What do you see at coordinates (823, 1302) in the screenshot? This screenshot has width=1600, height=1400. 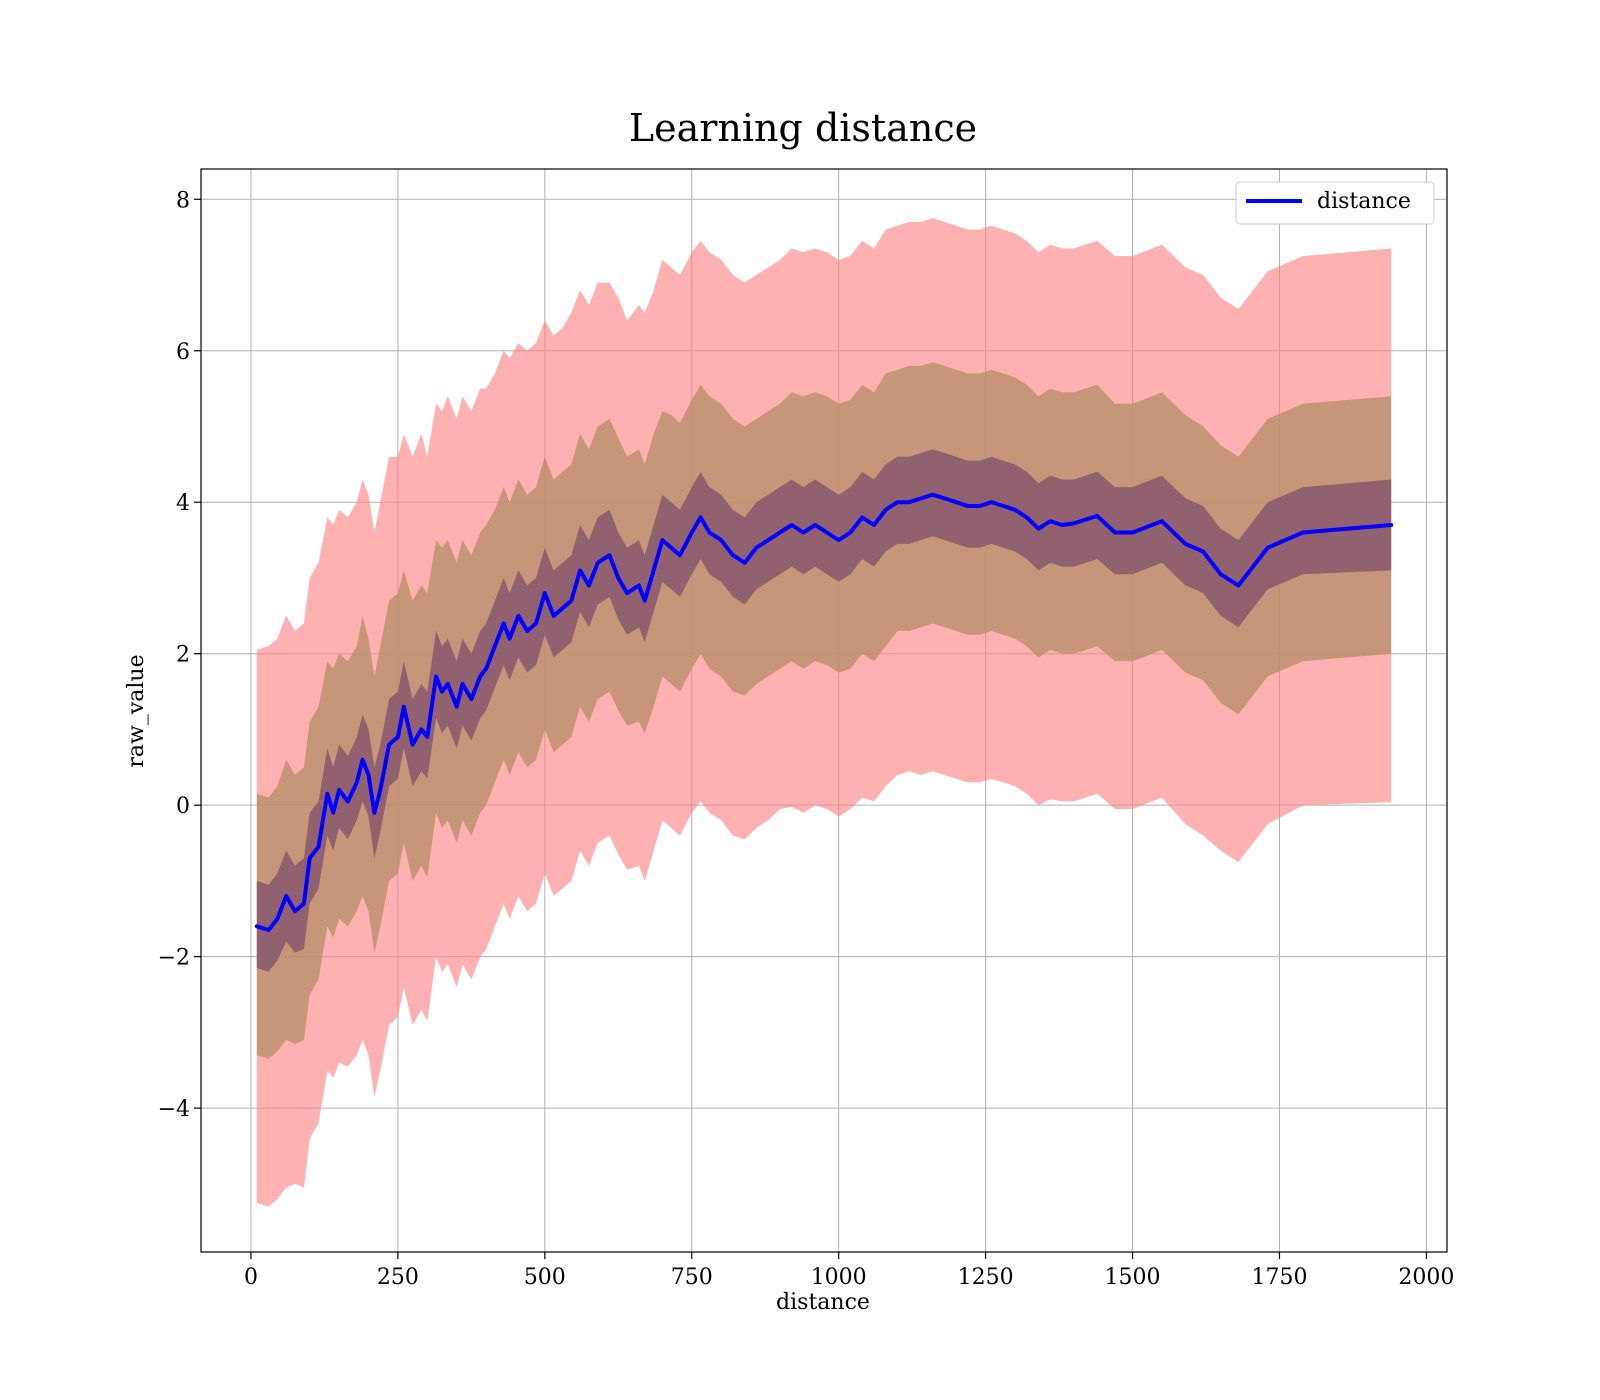 I see `x-axis-label: distance` at bounding box center [823, 1302].